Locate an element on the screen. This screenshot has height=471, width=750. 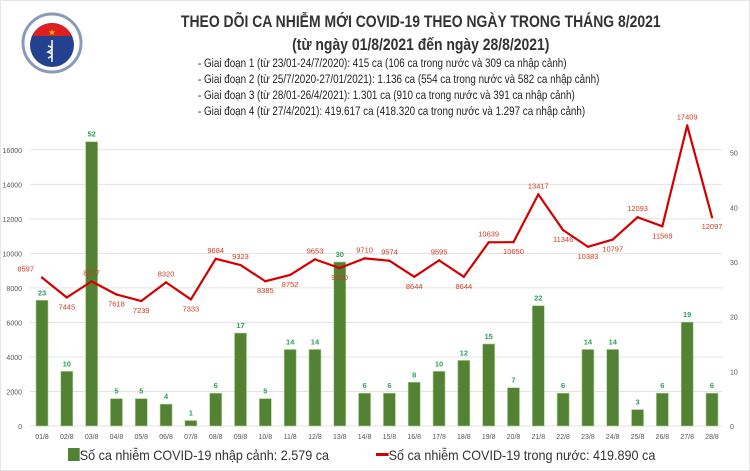
line-label: 17409 is located at coordinates (687, 116).